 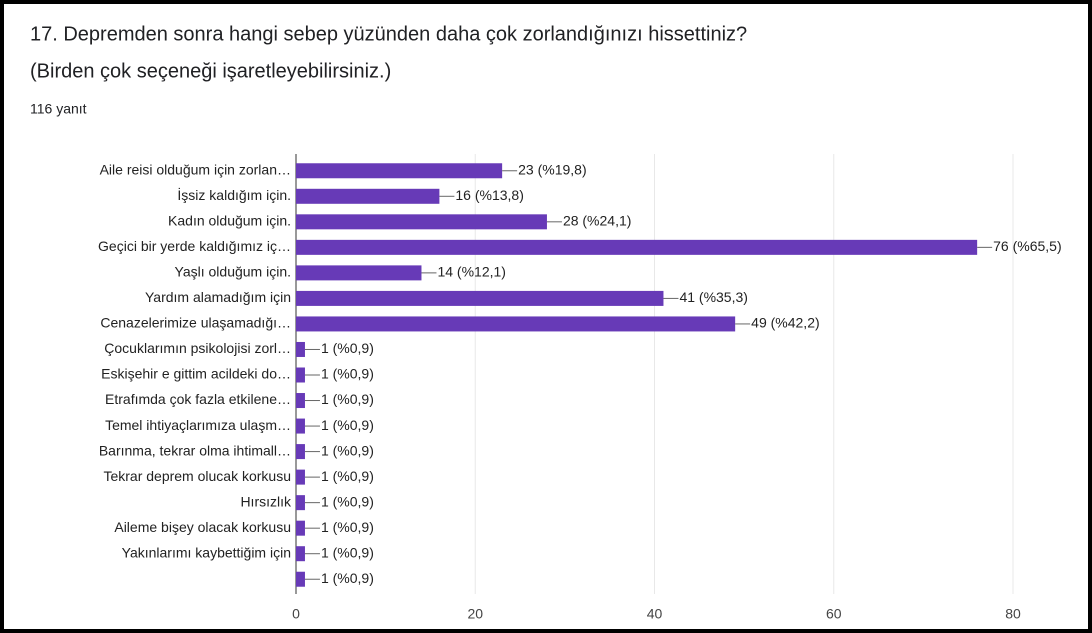 What do you see at coordinates (597, 221) in the screenshot?
I see `value-label: 28 (%24,1)` at bounding box center [597, 221].